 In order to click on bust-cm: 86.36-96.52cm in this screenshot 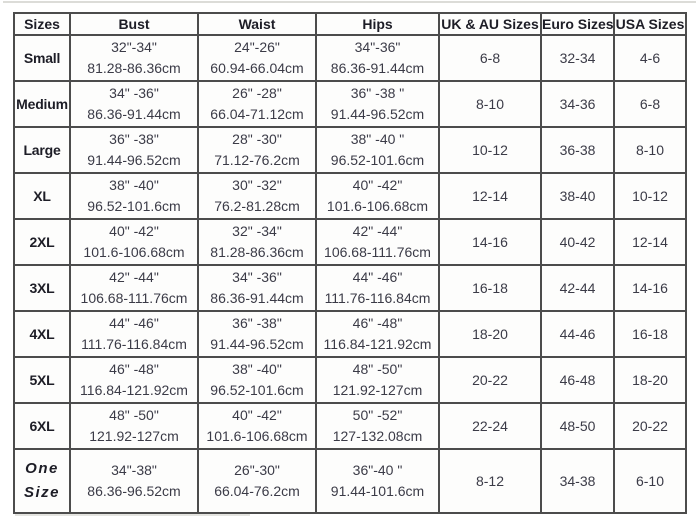, I will do `click(134, 491)`.